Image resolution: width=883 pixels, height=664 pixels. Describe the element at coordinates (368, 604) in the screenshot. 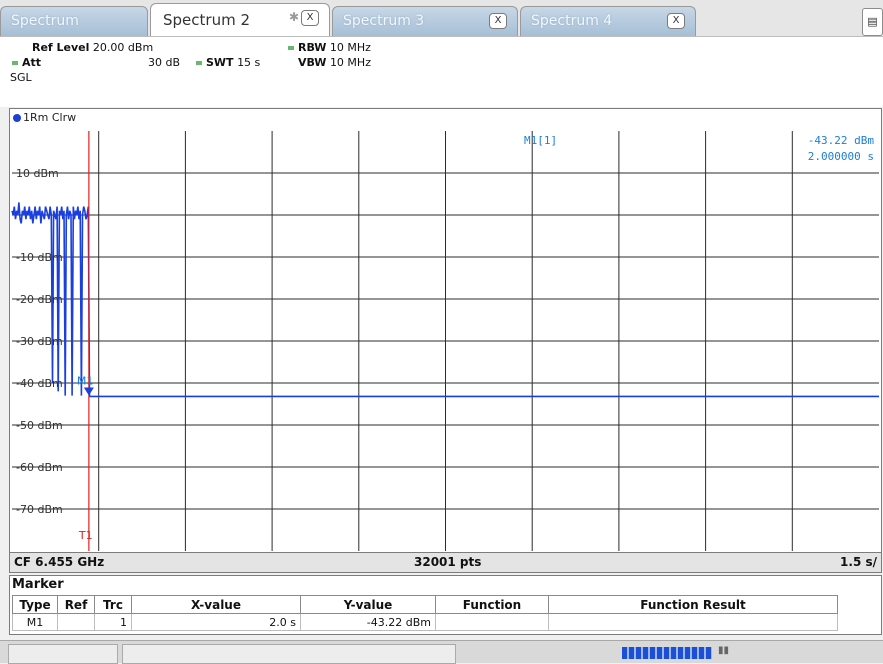

I see `col-y-value: Y-value` at that location.